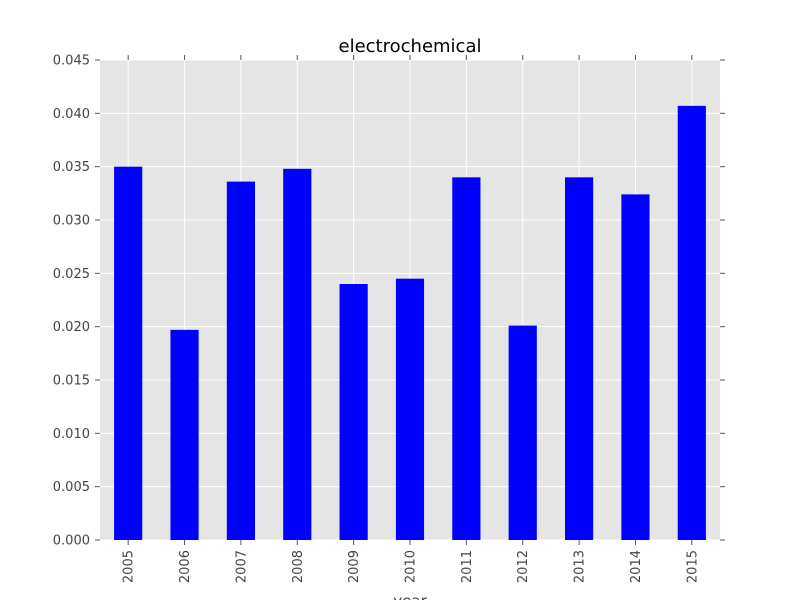 The image size is (800, 600). What do you see at coordinates (298, 566) in the screenshot?
I see `x-tick-label: 2008` at bounding box center [298, 566].